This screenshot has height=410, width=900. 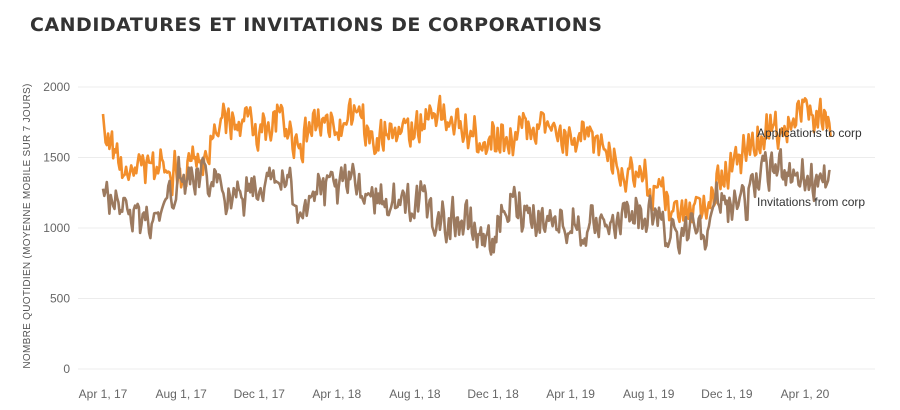 I want to click on y-tick-label: 0, so click(x=66, y=369).